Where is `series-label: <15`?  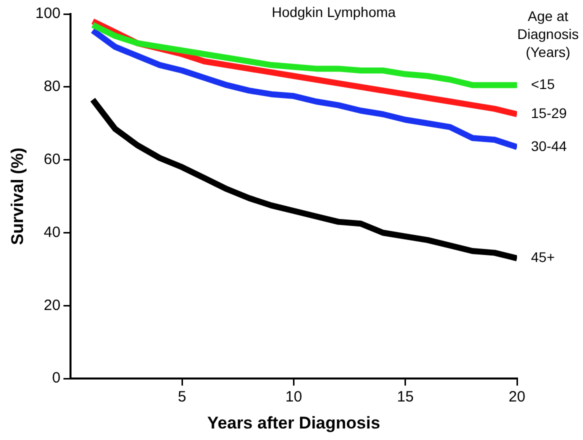 series-label: <15 is located at coordinates (543, 84).